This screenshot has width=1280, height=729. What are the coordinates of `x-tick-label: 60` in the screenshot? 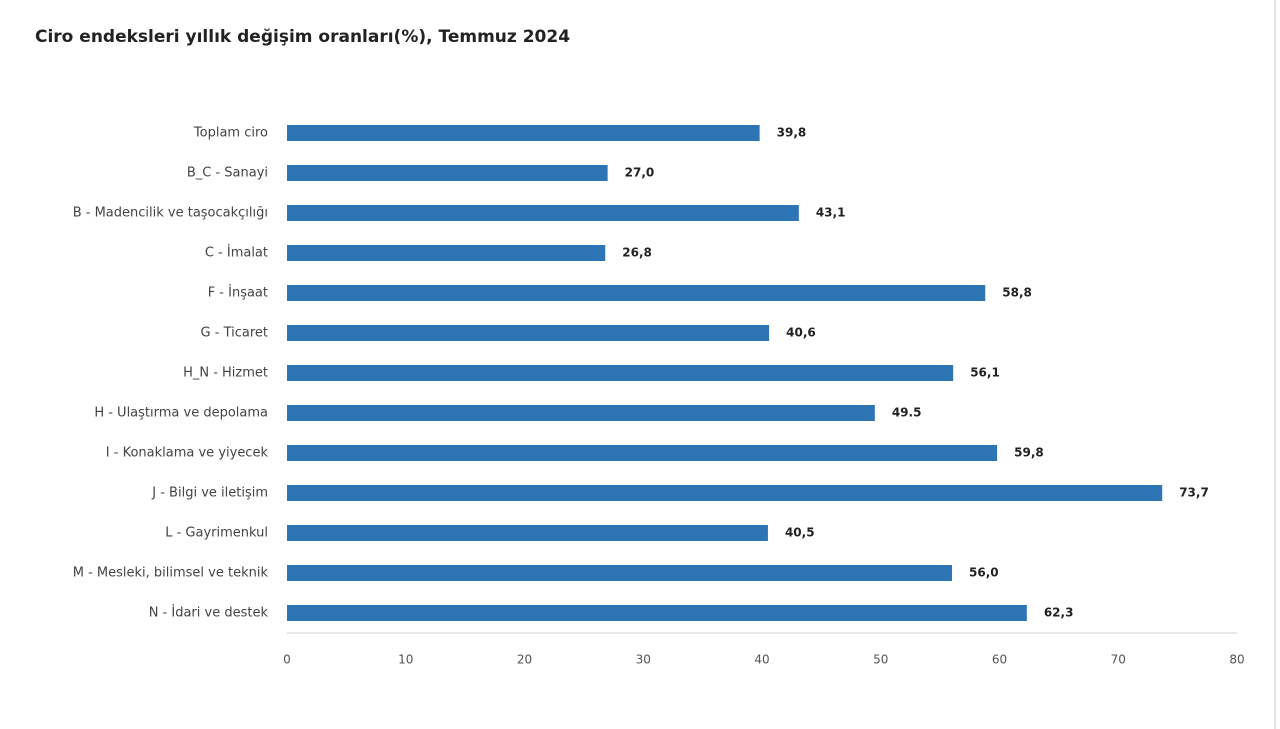 It's located at (999, 660).